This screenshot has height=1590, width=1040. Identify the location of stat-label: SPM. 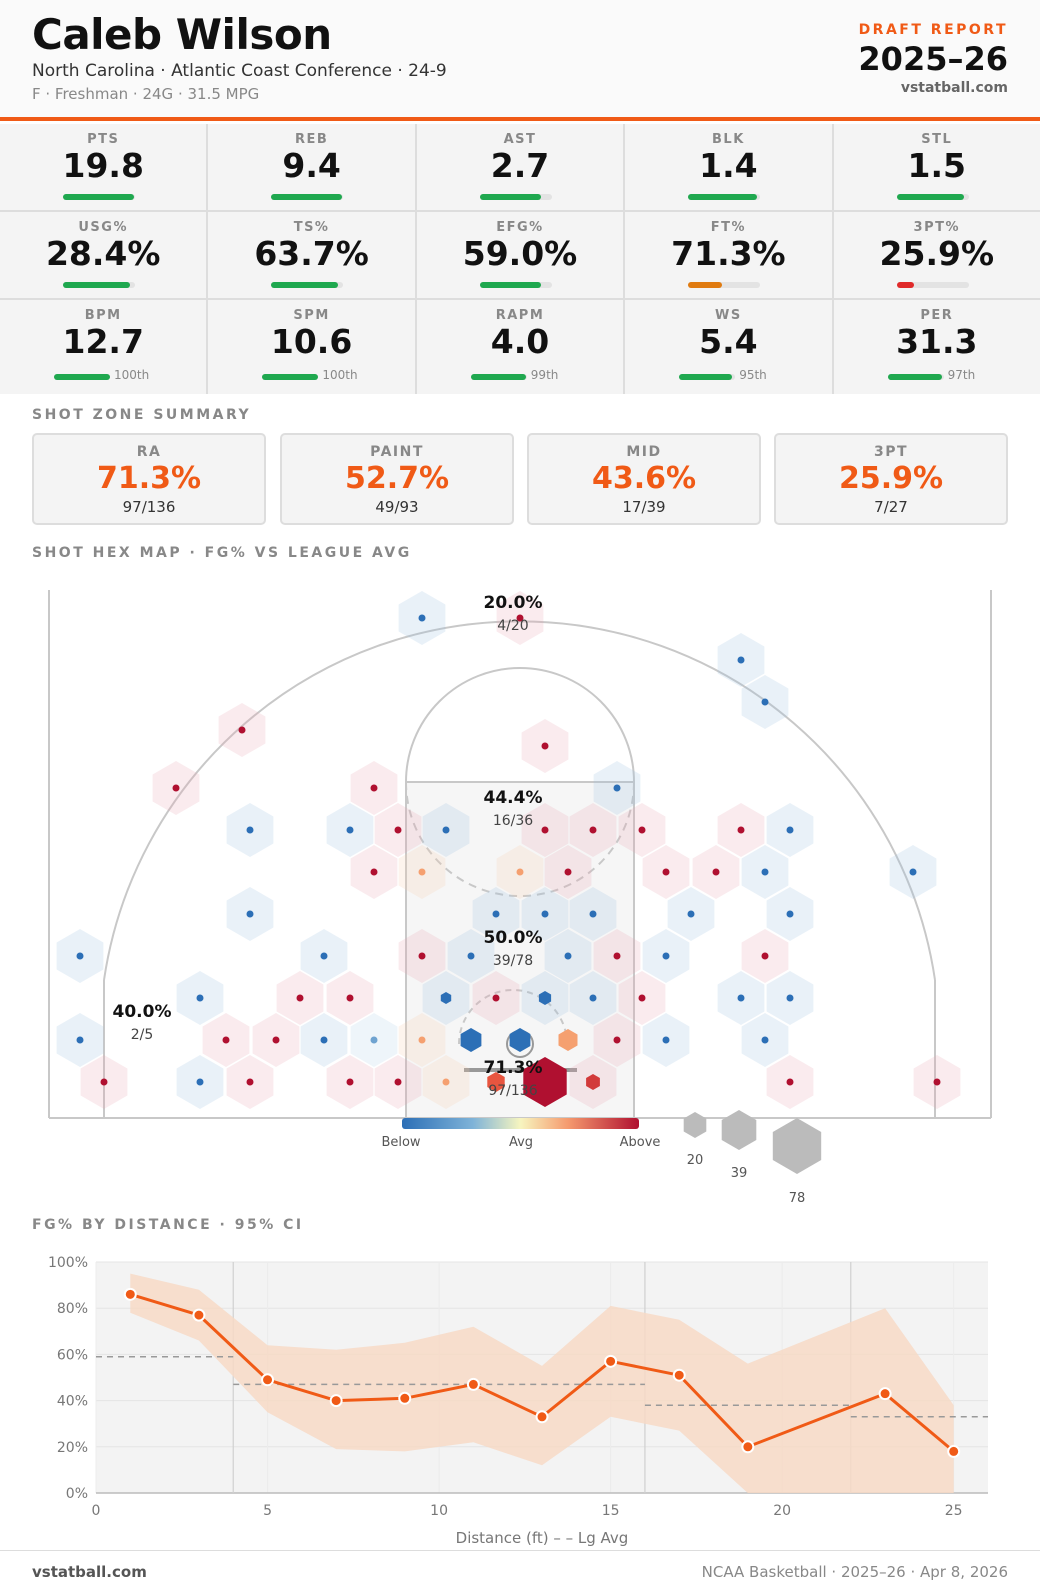
(311, 315).